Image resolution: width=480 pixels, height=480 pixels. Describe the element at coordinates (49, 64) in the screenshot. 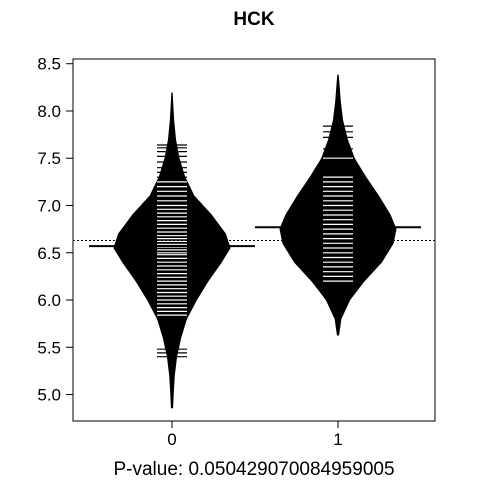

I see `y-tick-label: 8.5` at that location.